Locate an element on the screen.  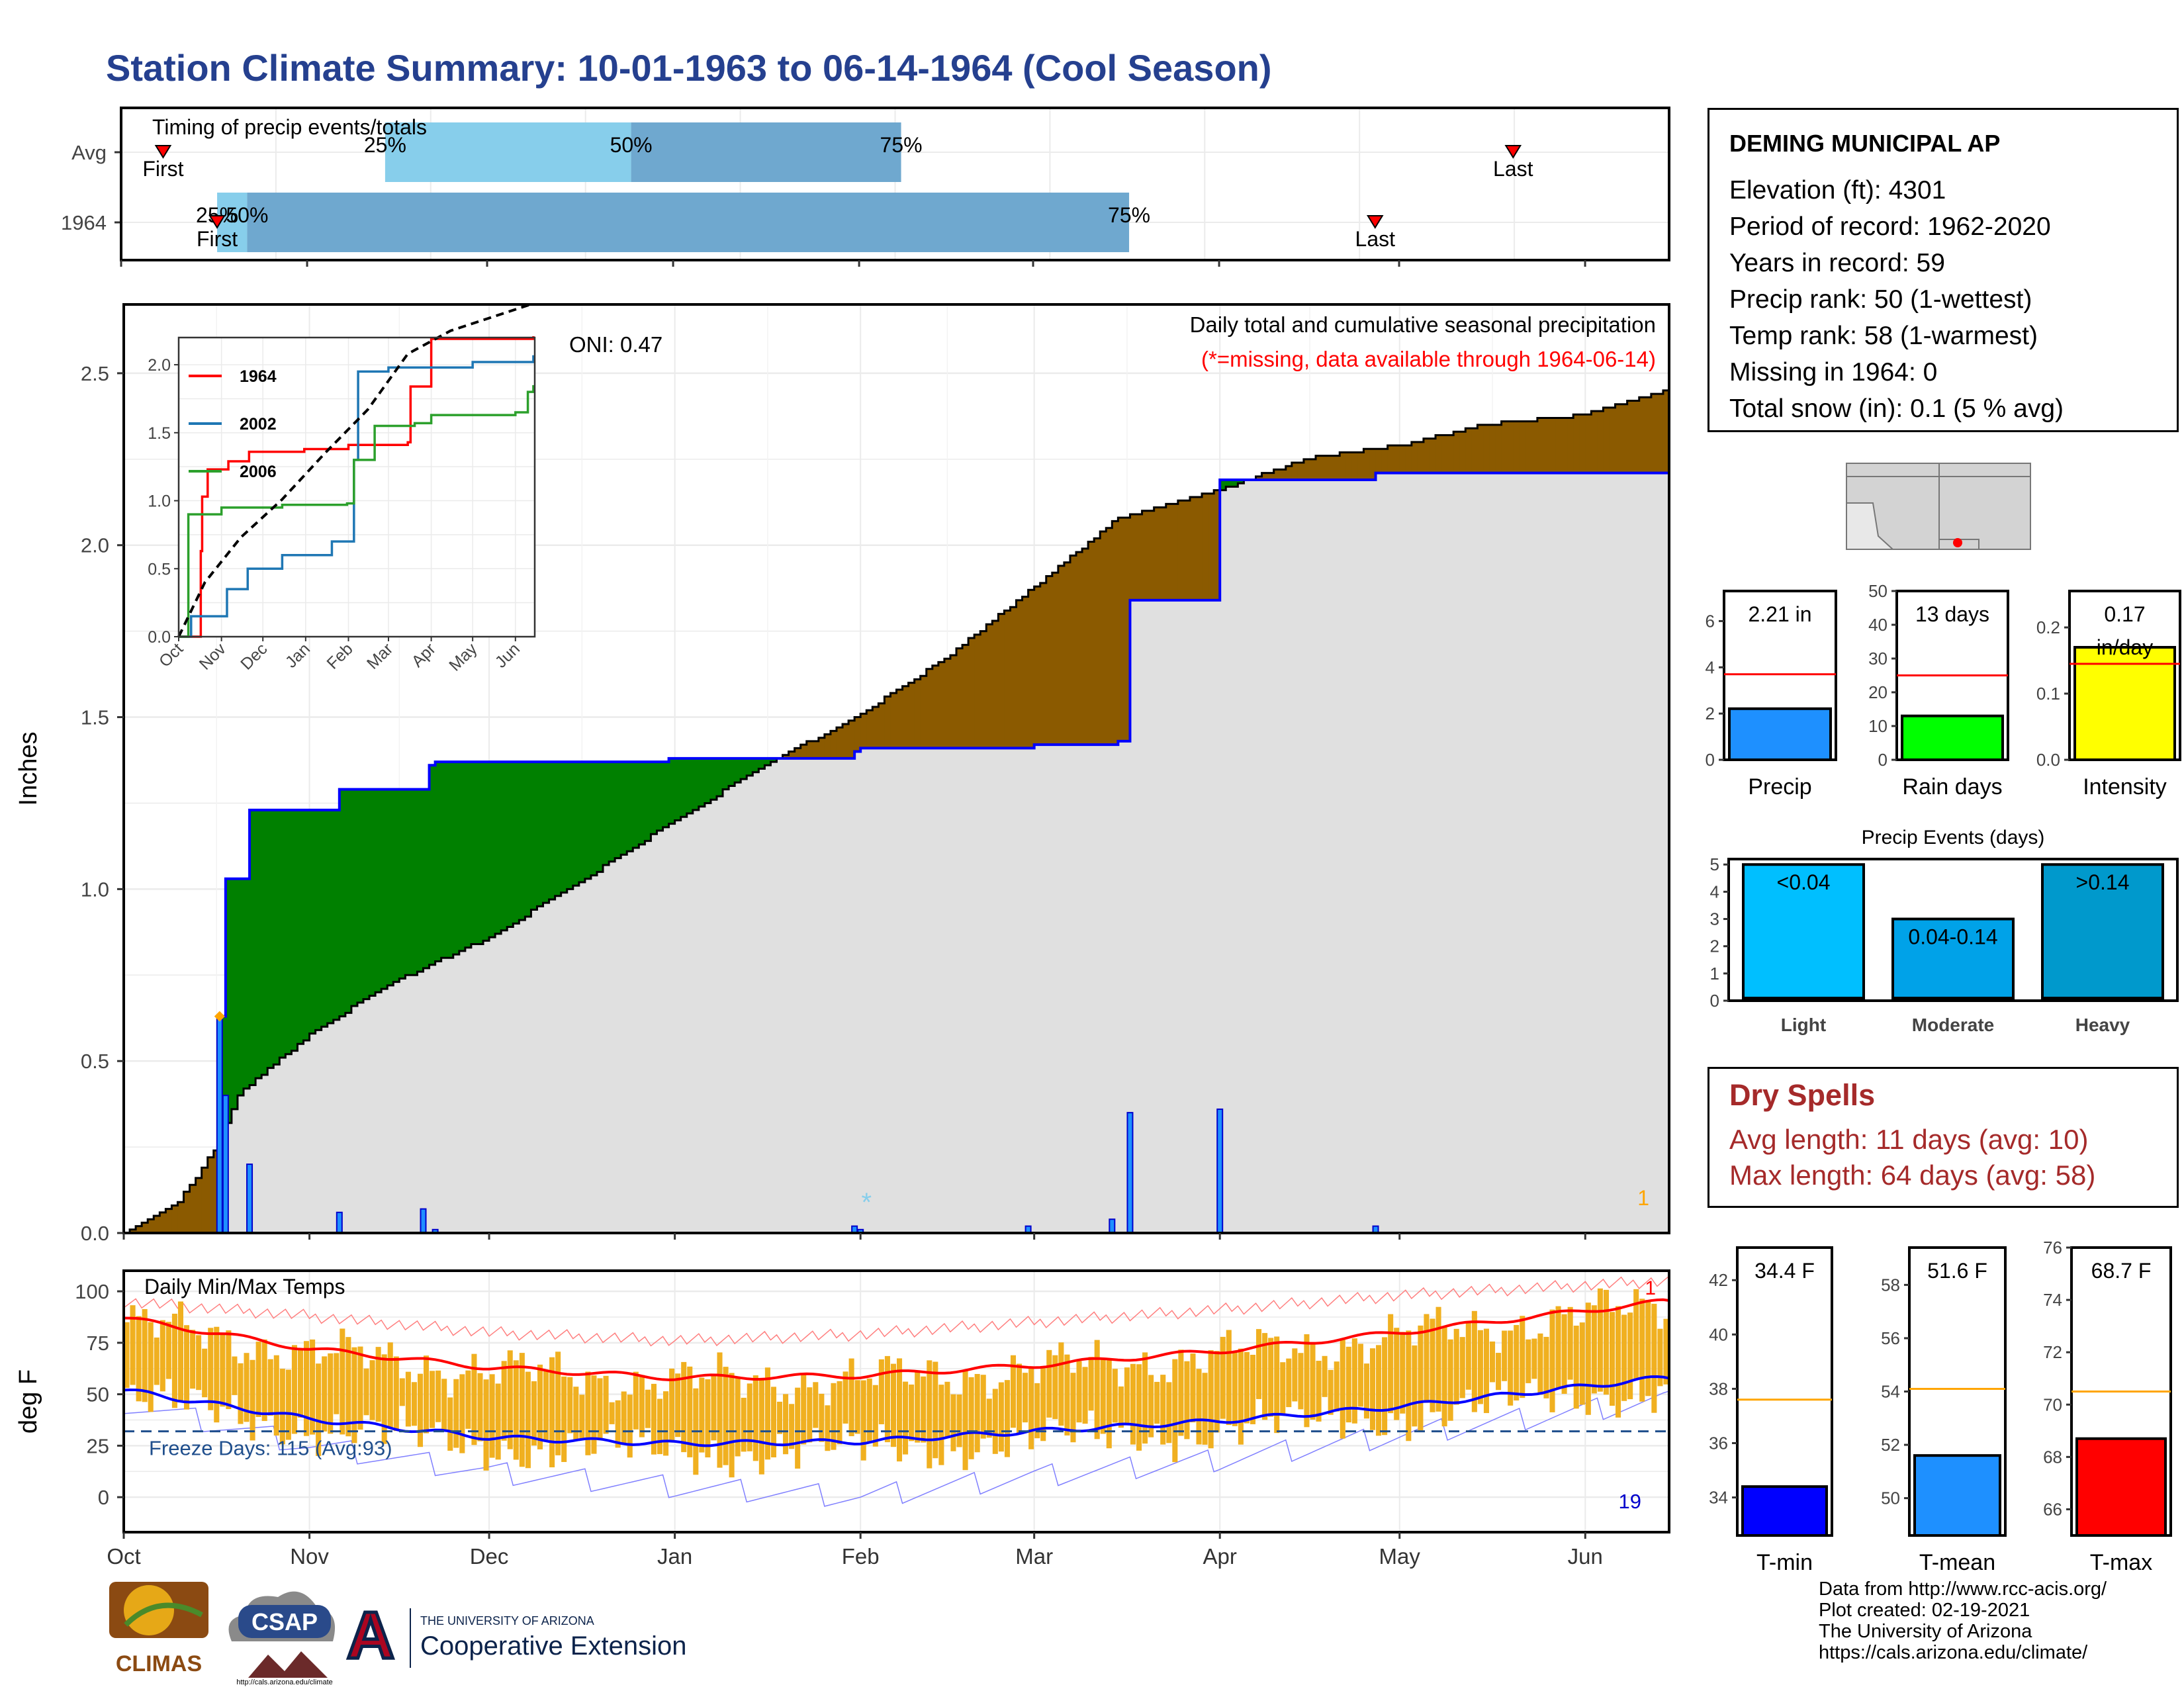
events-ytick-label: 0 is located at coordinates (1715, 1001).